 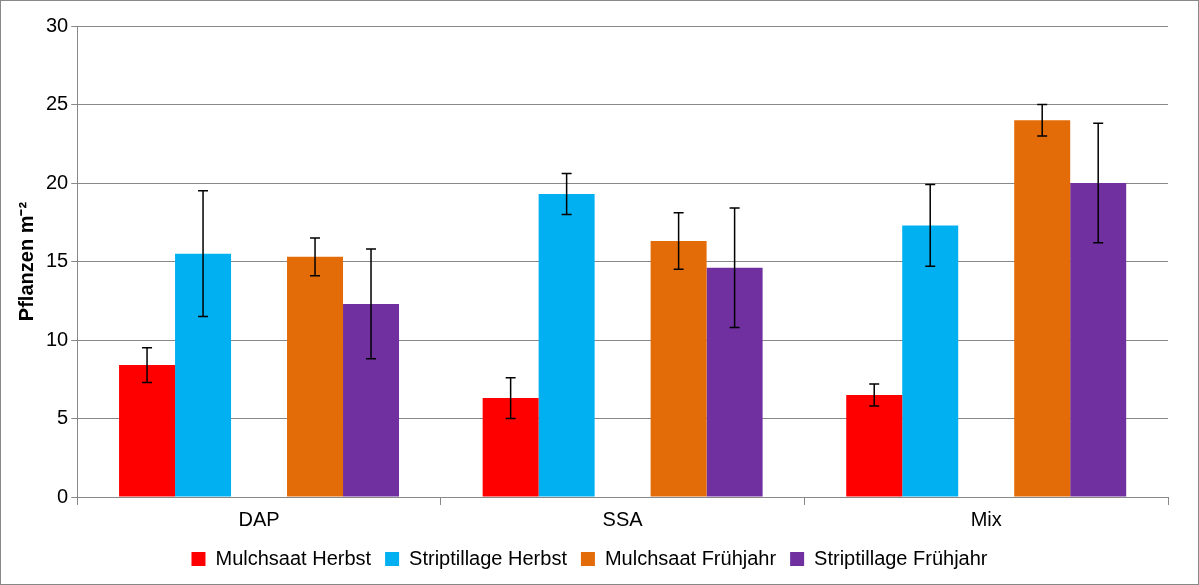 What do you see at coordinates (986, 518) in the screenshot?
I see `x-tick-label: Mix` at bounding box center [986, 518].